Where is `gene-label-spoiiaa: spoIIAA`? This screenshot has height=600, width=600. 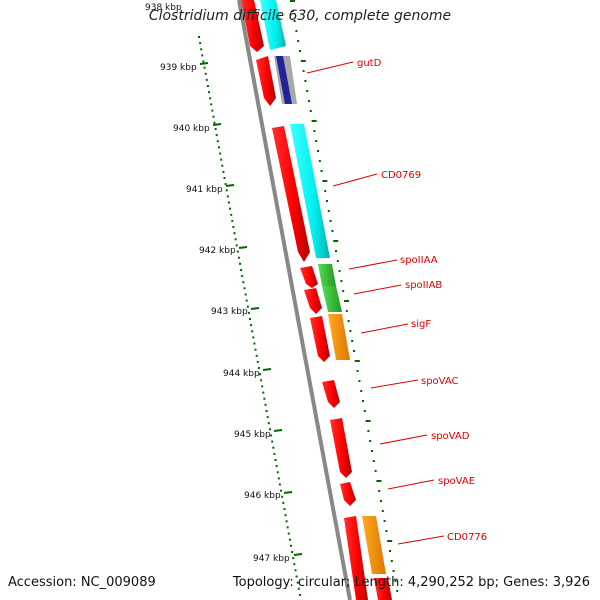 gene-label-spoiiaa: spoIIAA is located at coordinates (419, 260).